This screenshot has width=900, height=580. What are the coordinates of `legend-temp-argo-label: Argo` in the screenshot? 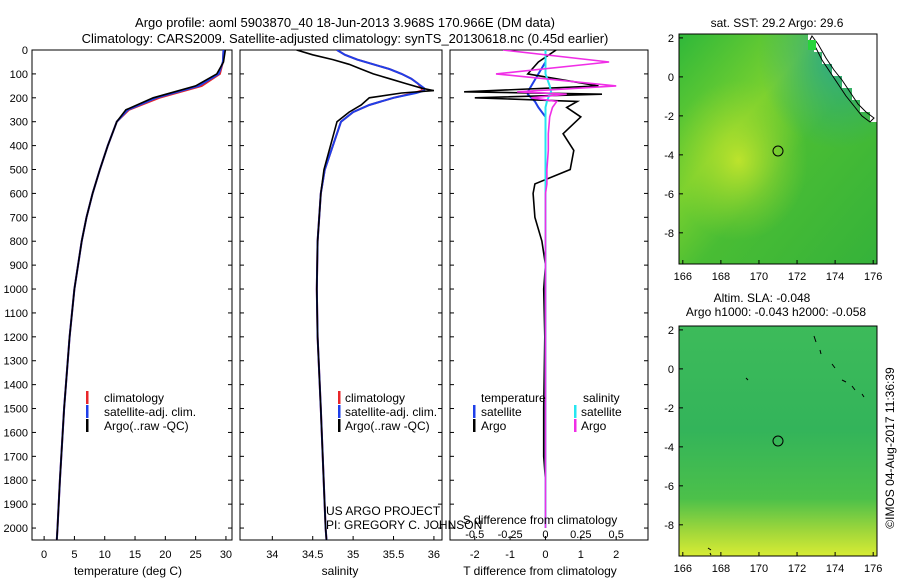 It's located at (494, 426).